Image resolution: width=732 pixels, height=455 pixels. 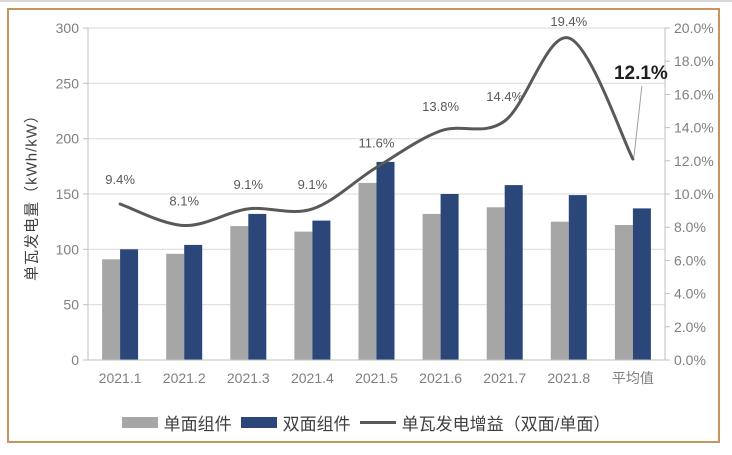 What do you see at coordinates (690, 260) in the screenshot?
I see `right-axis-tick-label: 6.0%` at bounding box center [690, 260].